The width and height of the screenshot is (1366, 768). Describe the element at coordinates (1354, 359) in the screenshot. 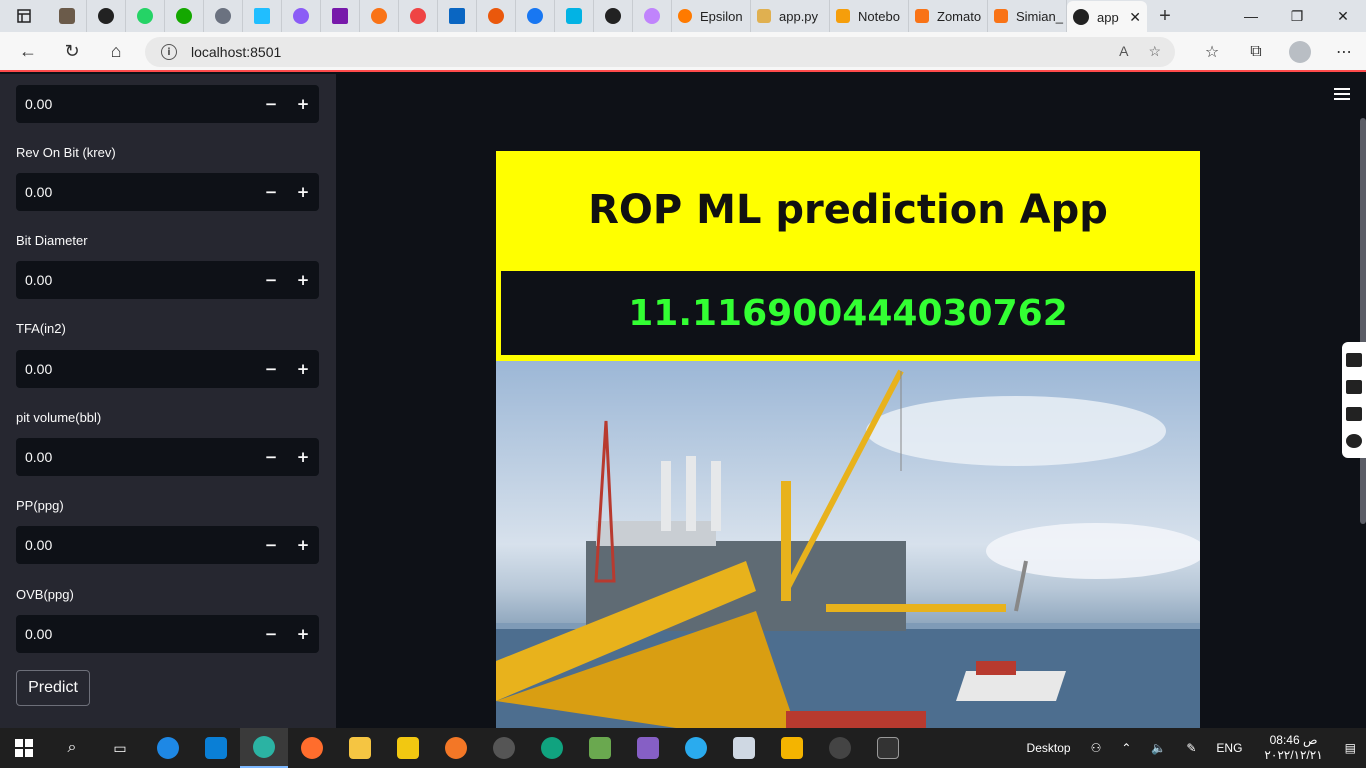

I see `camera-icon` at that location.